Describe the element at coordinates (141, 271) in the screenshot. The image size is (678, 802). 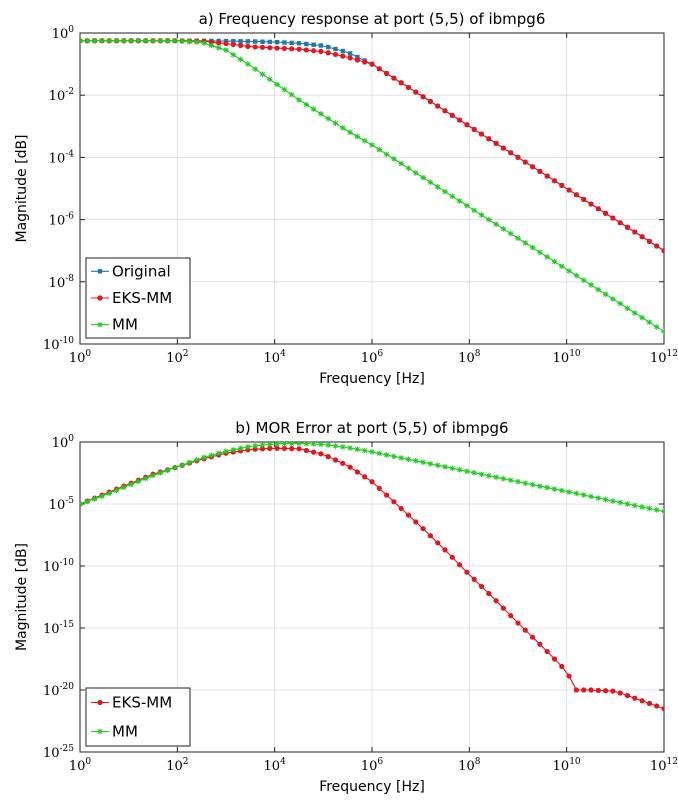
I see `legend-label: Original` at that location.